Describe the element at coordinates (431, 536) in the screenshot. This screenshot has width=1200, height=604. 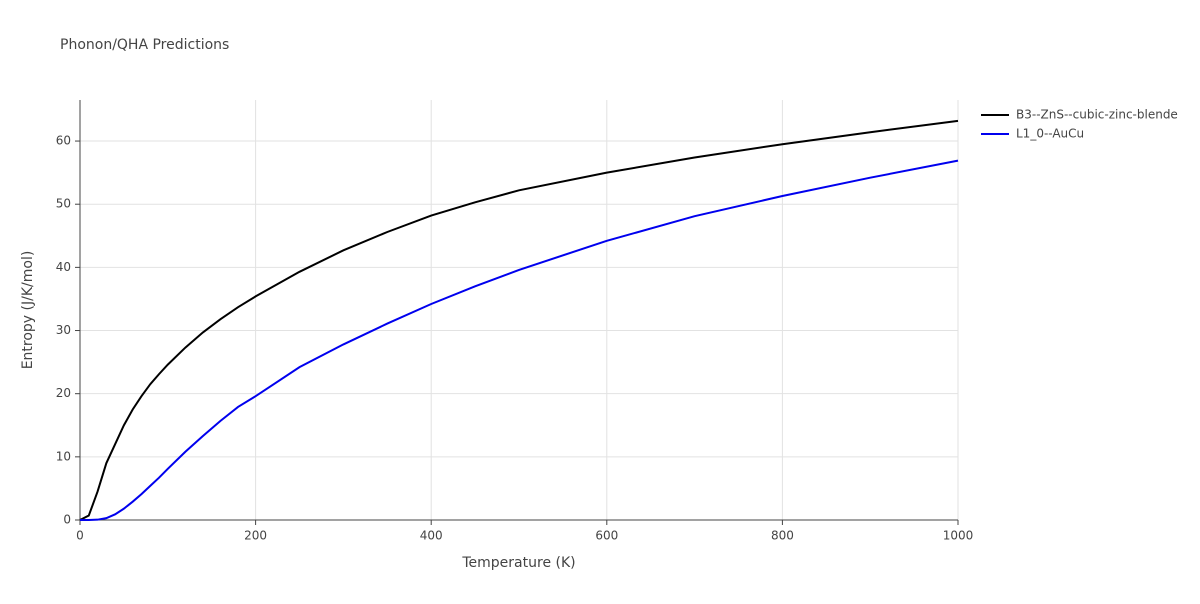
I see `x-tick-label: 400` at that location.